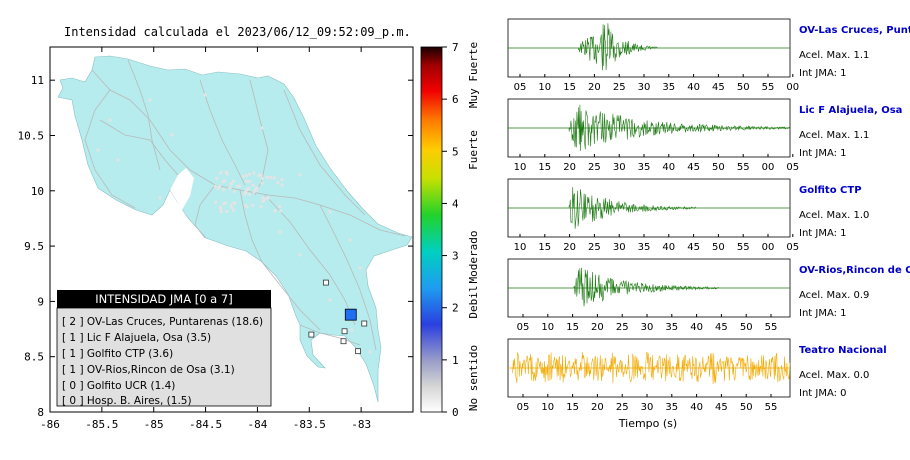 The image size is (910, 460). I want to click on station-int-jma: Int JMA: 0, so click(823, 393).